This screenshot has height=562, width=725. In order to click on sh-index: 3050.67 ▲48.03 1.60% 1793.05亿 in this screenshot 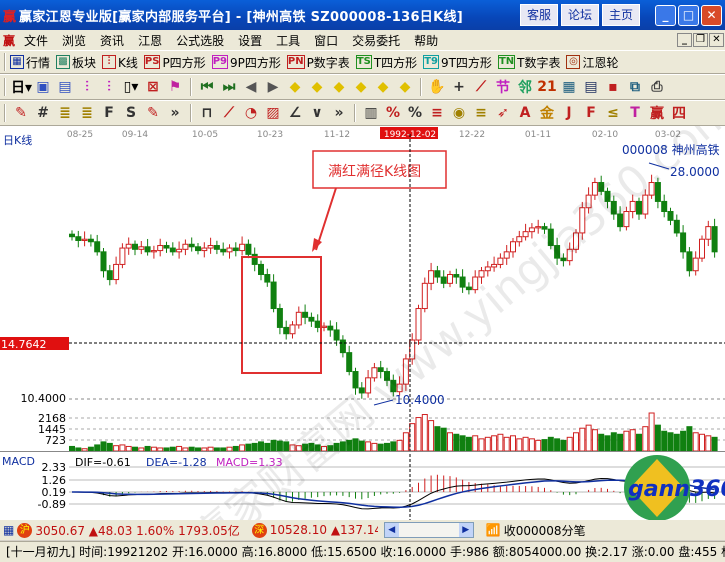, I will do `click(137, 530)`.